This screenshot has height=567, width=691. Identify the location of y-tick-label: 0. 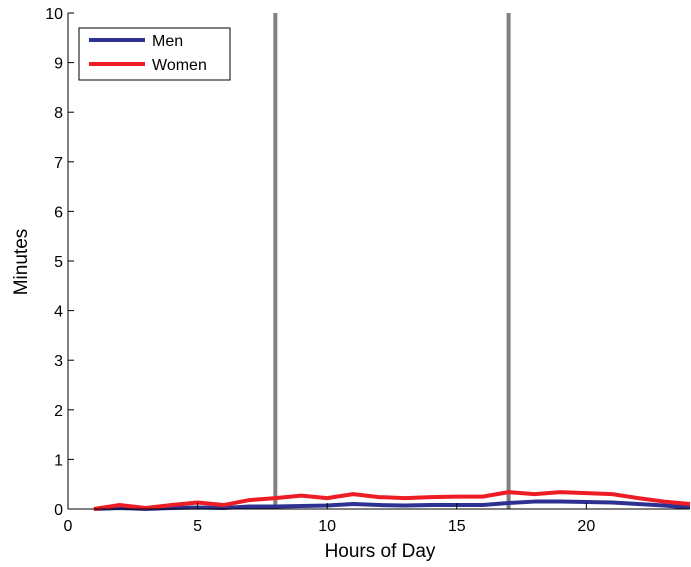
(58, 510).